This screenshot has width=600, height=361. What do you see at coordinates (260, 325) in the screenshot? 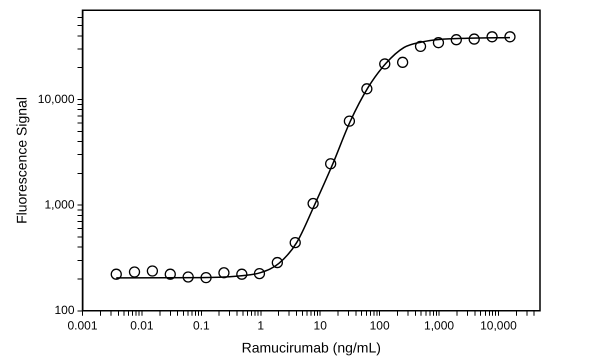
I see `x-tick-label: 1` at bounding box center [260, 325].